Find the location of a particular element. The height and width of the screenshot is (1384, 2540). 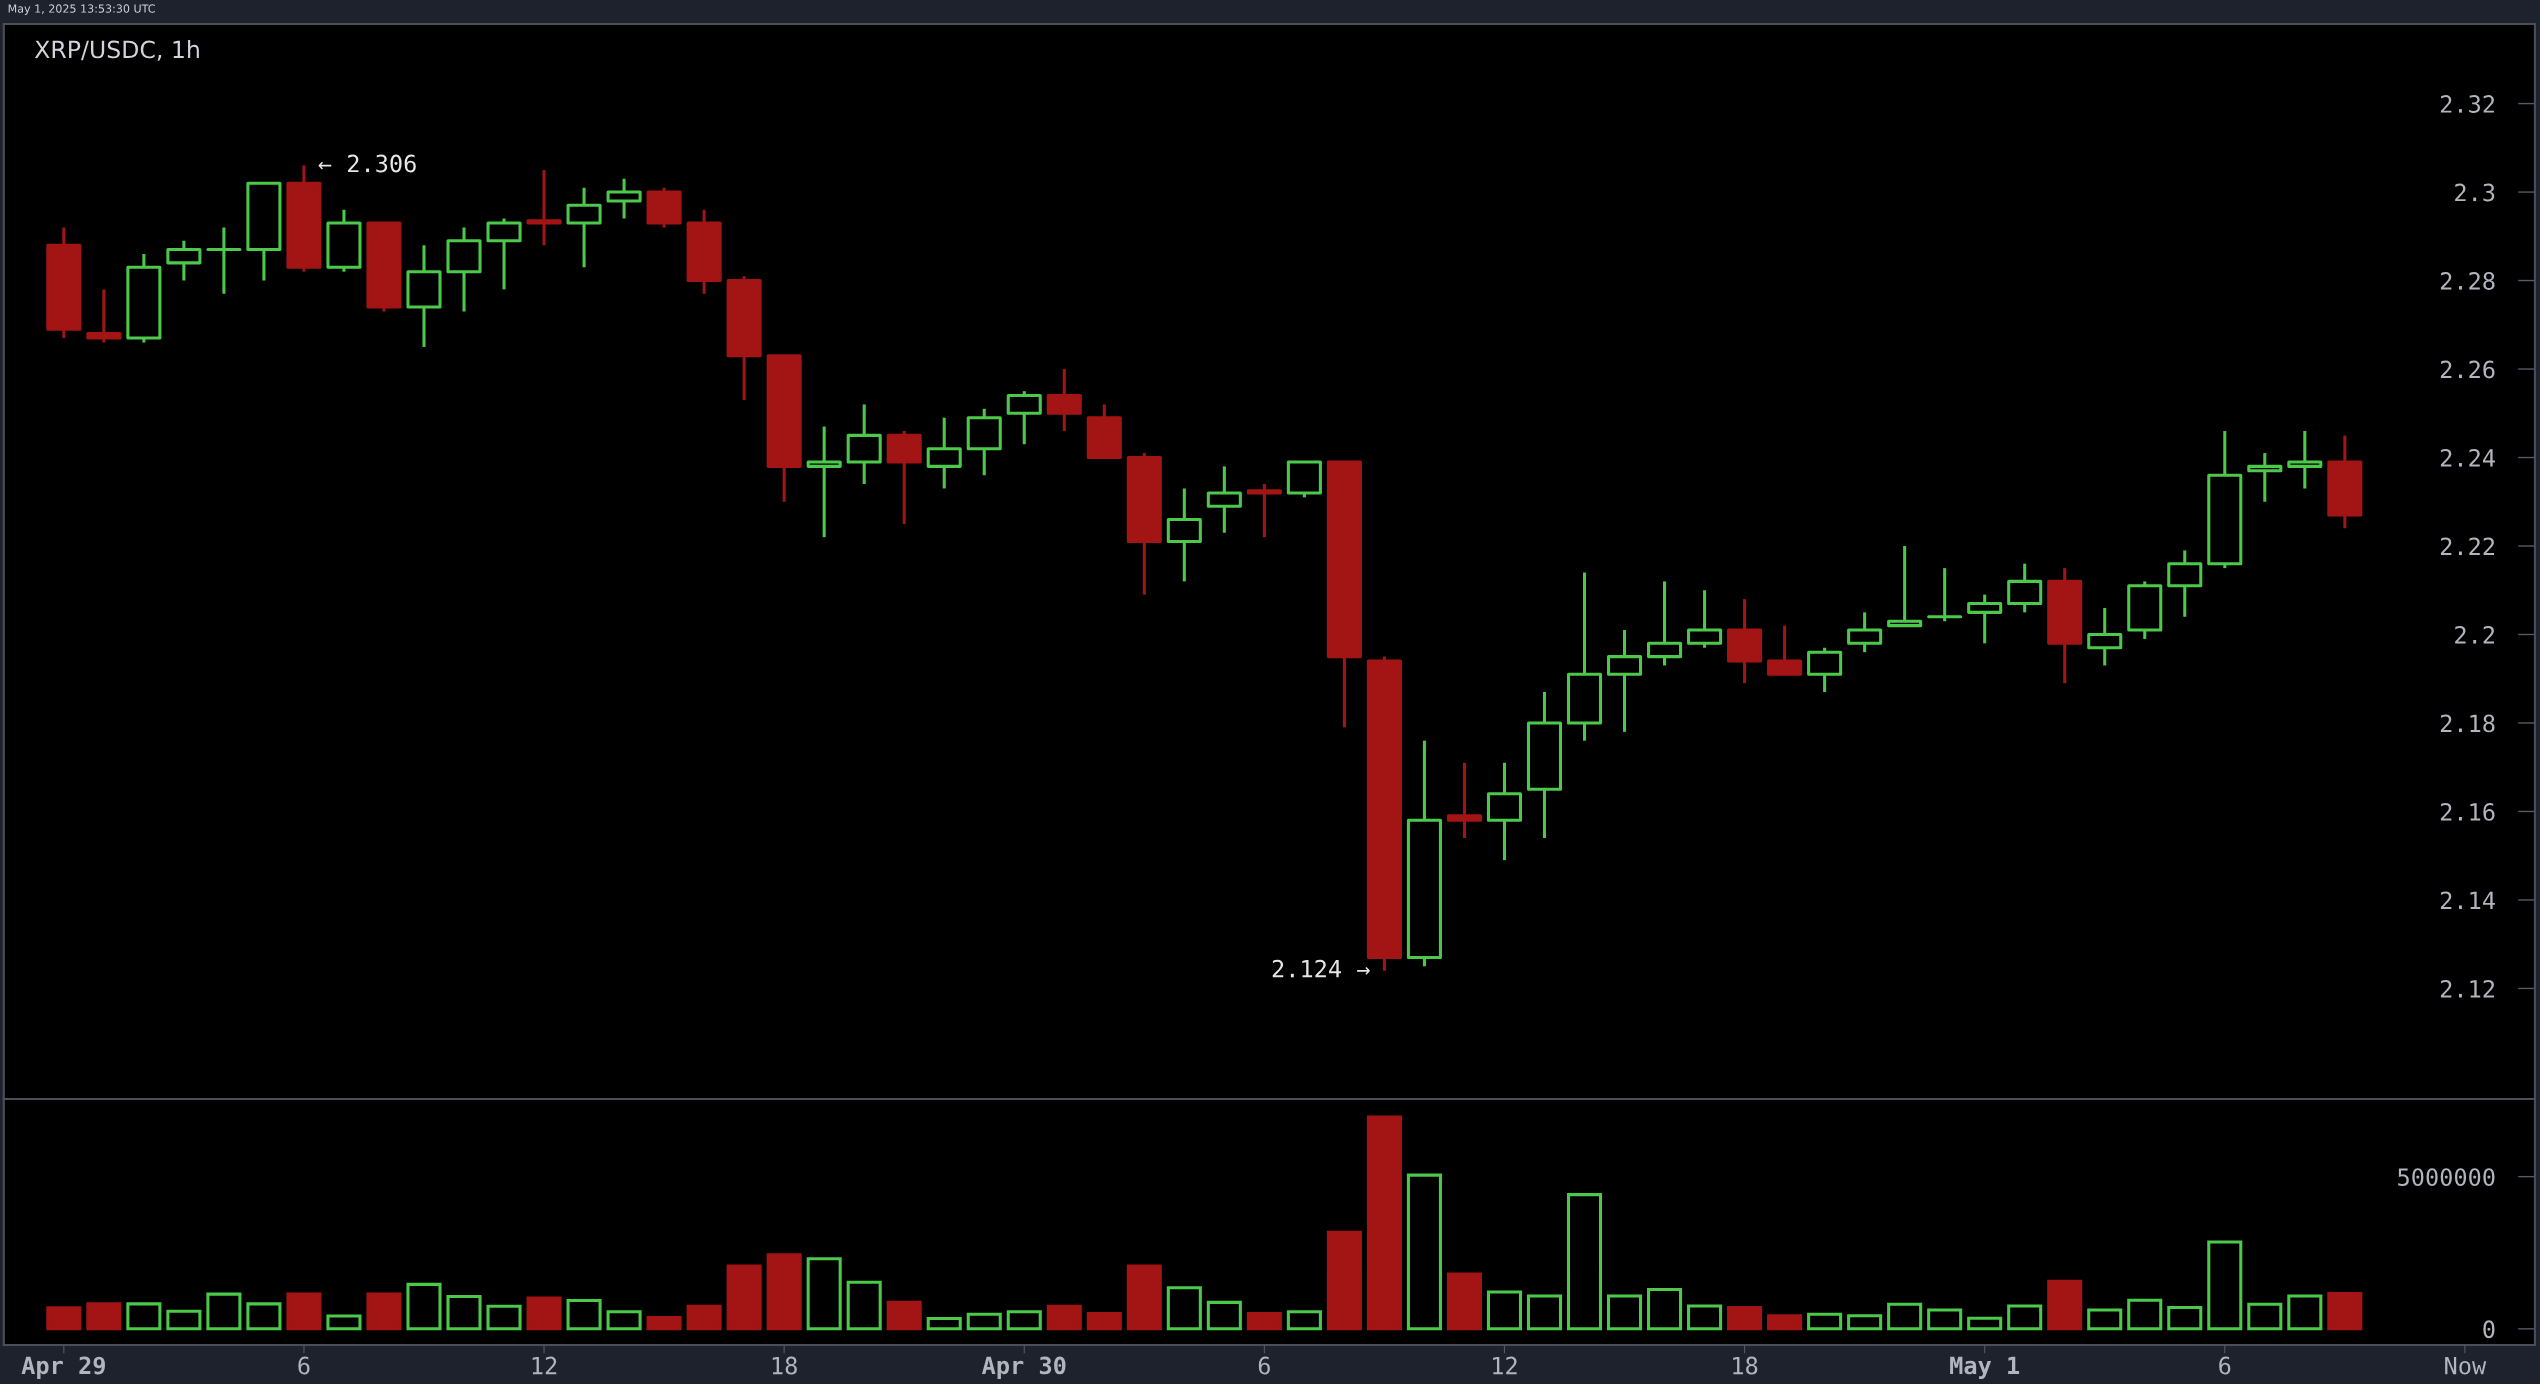

y-tick-label: 2.22 is located at coordinates (2467, 546).